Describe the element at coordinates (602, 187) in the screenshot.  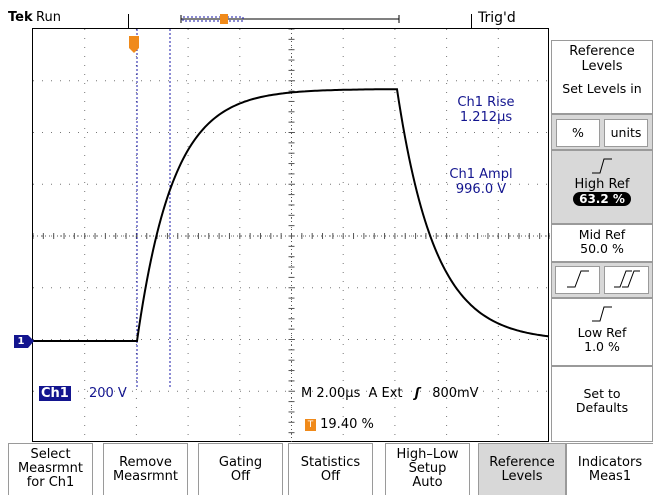
I see `high-ref-button: High Ref 63.2 %` at that location.